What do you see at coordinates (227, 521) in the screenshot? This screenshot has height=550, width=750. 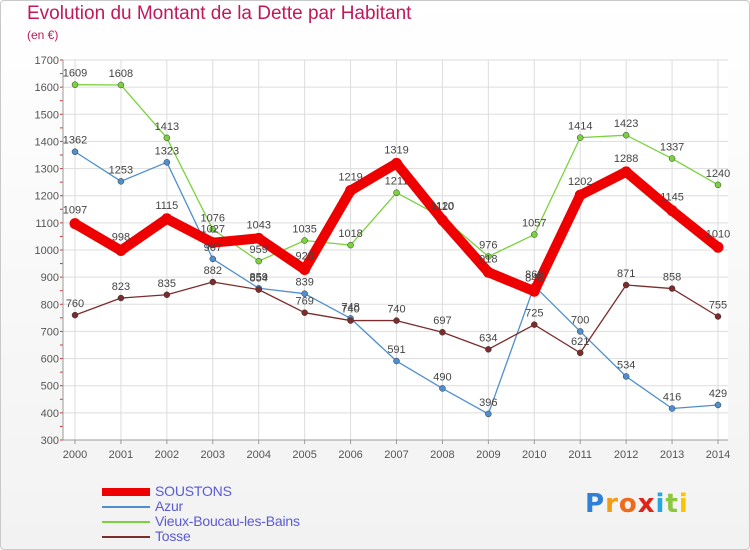 I see `legend-label-vieux-boucau-les-bains: Vieux-Boucau-les-Bains` at bounding box center [227, 521].